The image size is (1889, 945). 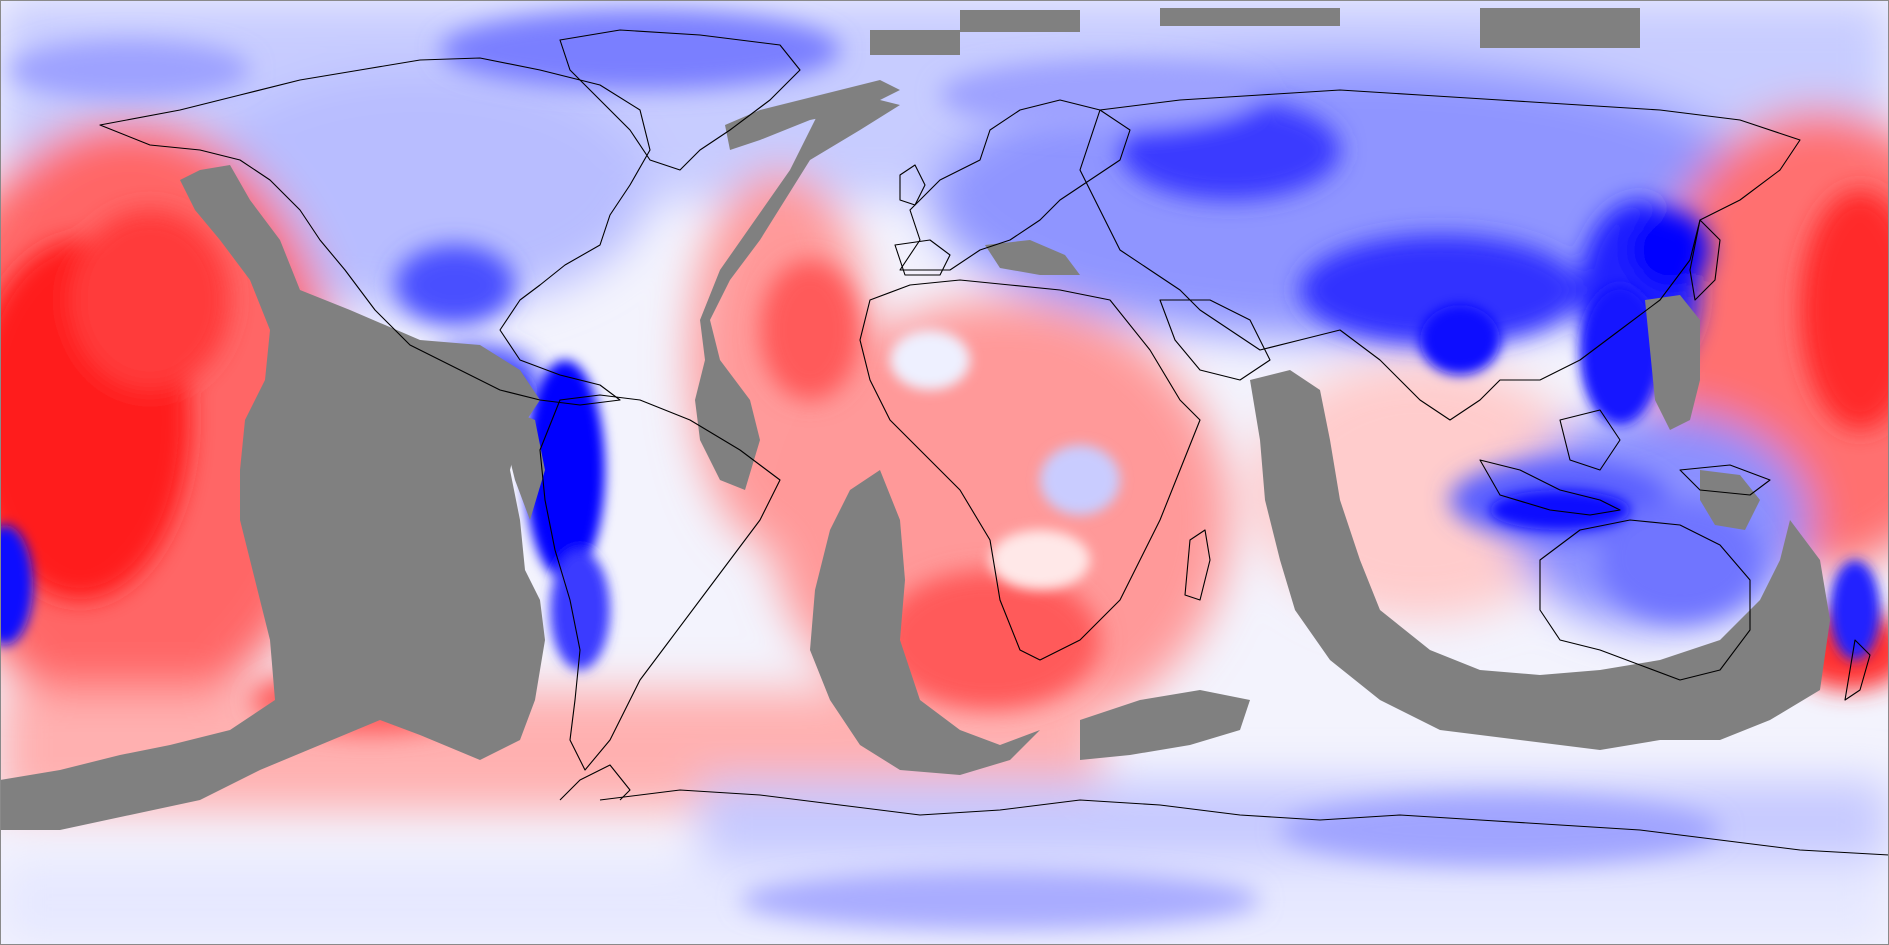 I want to click on masked-region-andes, so click(x=525, y=465).